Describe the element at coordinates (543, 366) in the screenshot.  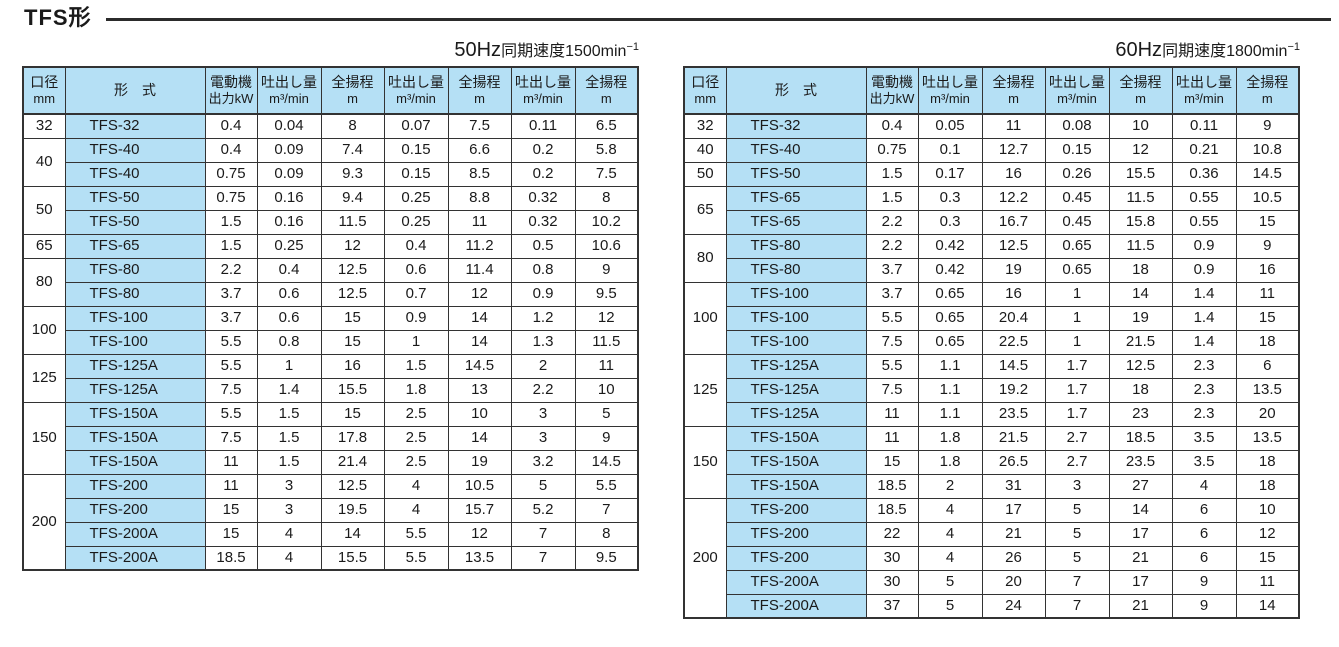
I see `value-cell: 2` at that location.